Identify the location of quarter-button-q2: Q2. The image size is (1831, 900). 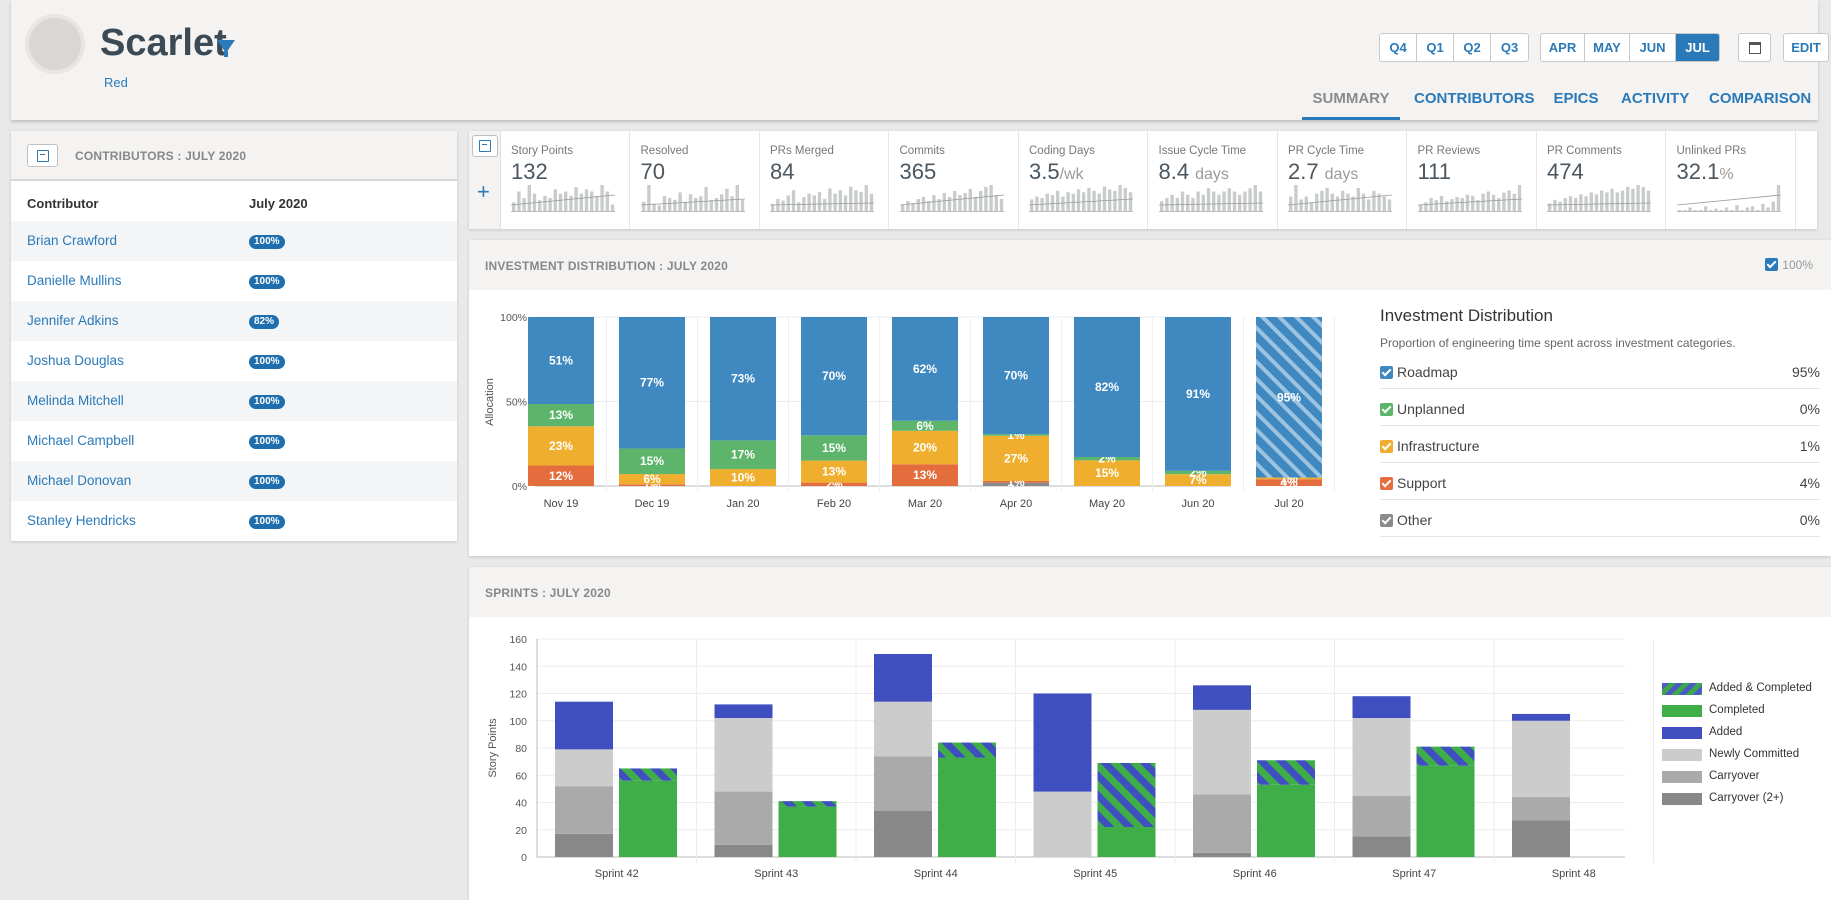
(1472, 47).